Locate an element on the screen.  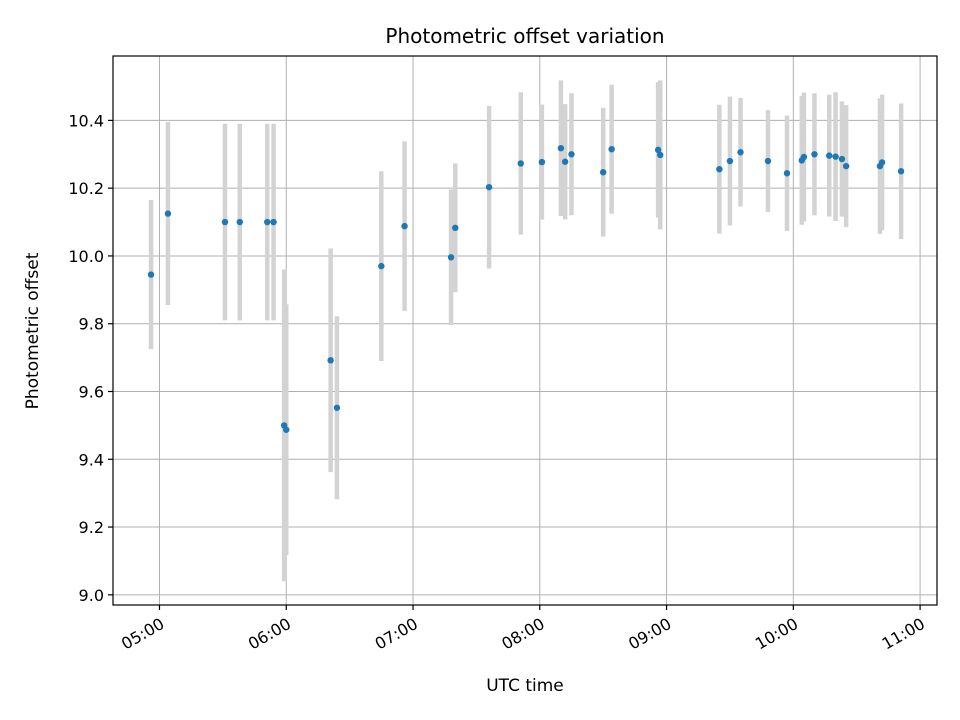
y-tick-label: 10.0 is located at coordinates (86, 256).